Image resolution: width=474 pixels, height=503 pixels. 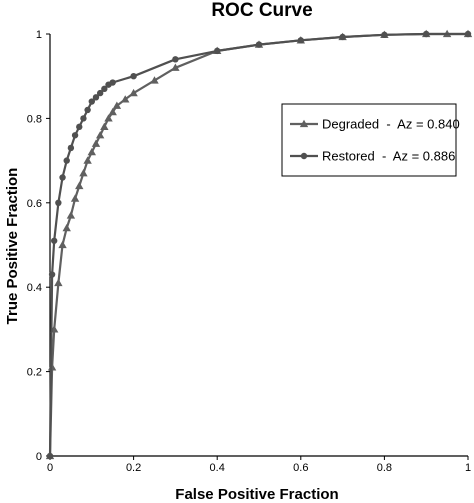 I want to click on y-tick-label: 0.8, so click(x=34, y=119).